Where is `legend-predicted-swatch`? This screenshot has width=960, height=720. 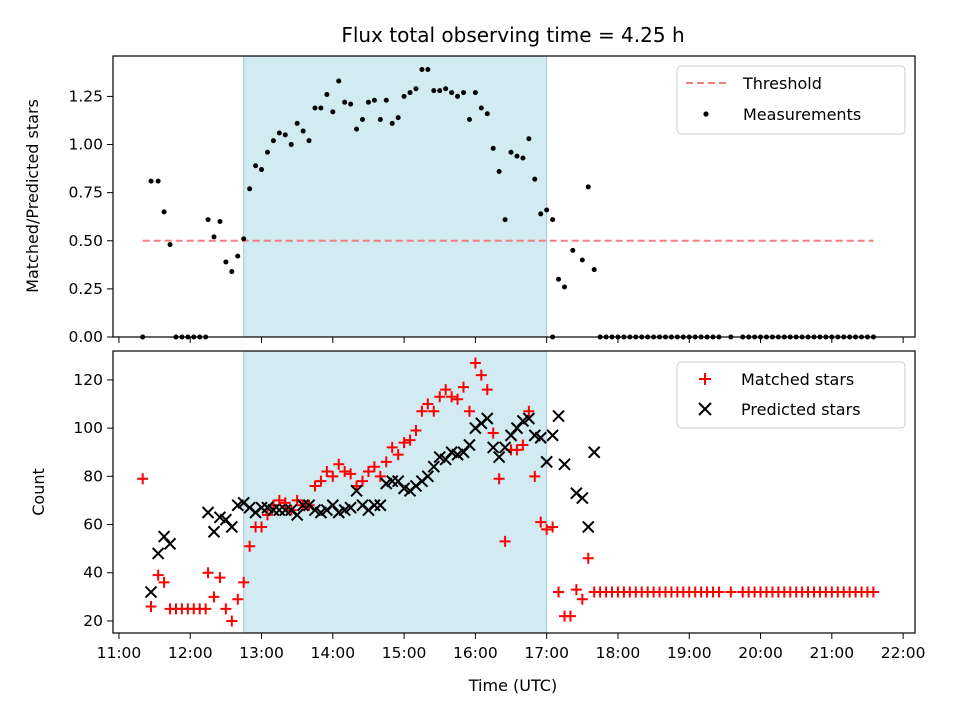 legend-predicted-swatch is located at coordinates (705, 409).